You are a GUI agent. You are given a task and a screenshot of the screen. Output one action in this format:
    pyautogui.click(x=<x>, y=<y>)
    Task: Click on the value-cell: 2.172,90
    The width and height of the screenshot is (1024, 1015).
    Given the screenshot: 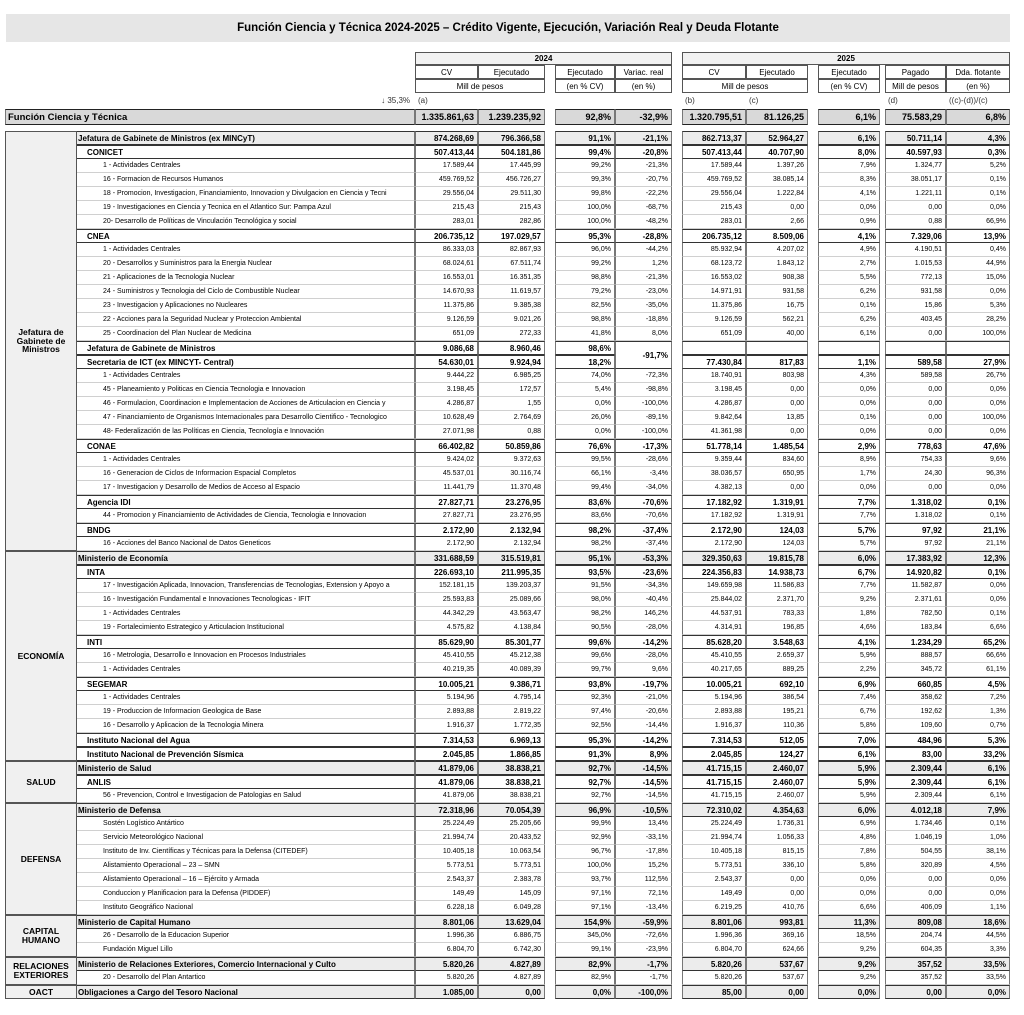 What is the action you would take?
    pyautogui.click(x=446, y=544)
    